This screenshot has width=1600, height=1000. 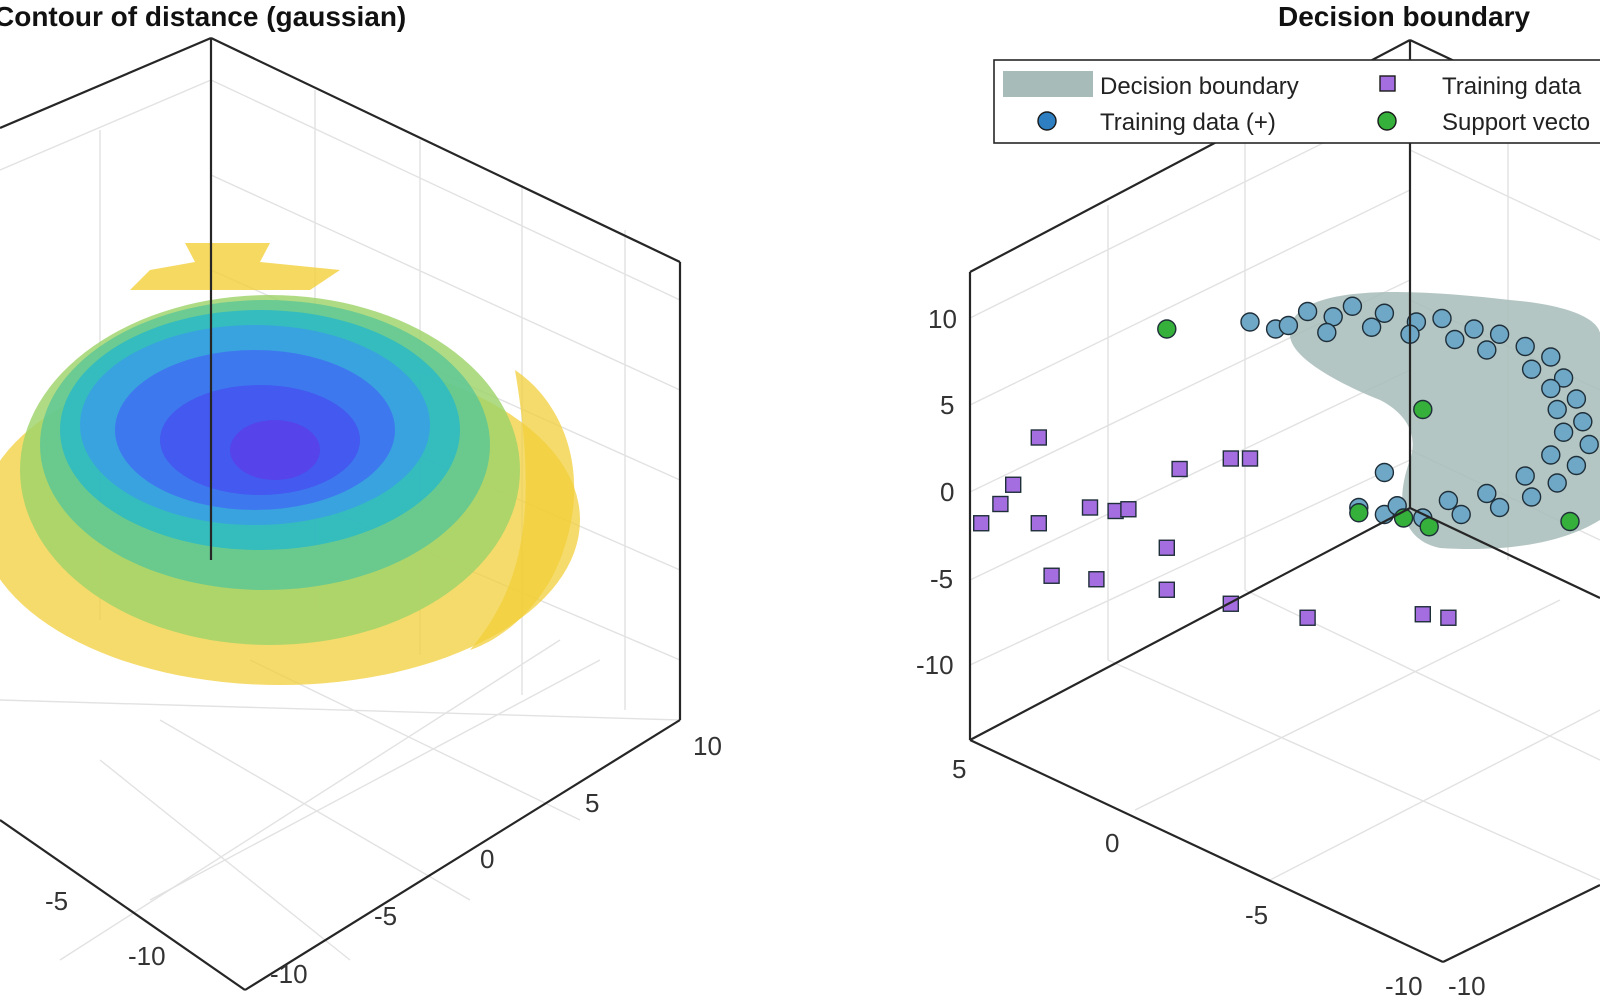 What do you see at coordinates (1516, 122) in the screenshot?
I see `legend-label: Support vecto` at bounding box center [1516, 122].